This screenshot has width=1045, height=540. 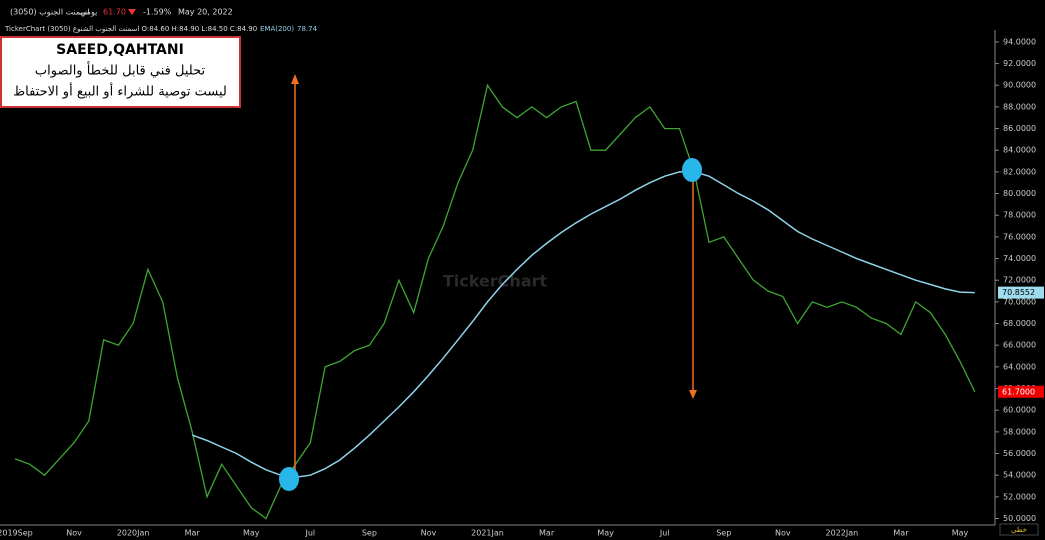 What do you see at coordinates (1019, 128) in the screenshot?
I see `y-tick-label: 86.0000` at bounding box center [1019, 128].